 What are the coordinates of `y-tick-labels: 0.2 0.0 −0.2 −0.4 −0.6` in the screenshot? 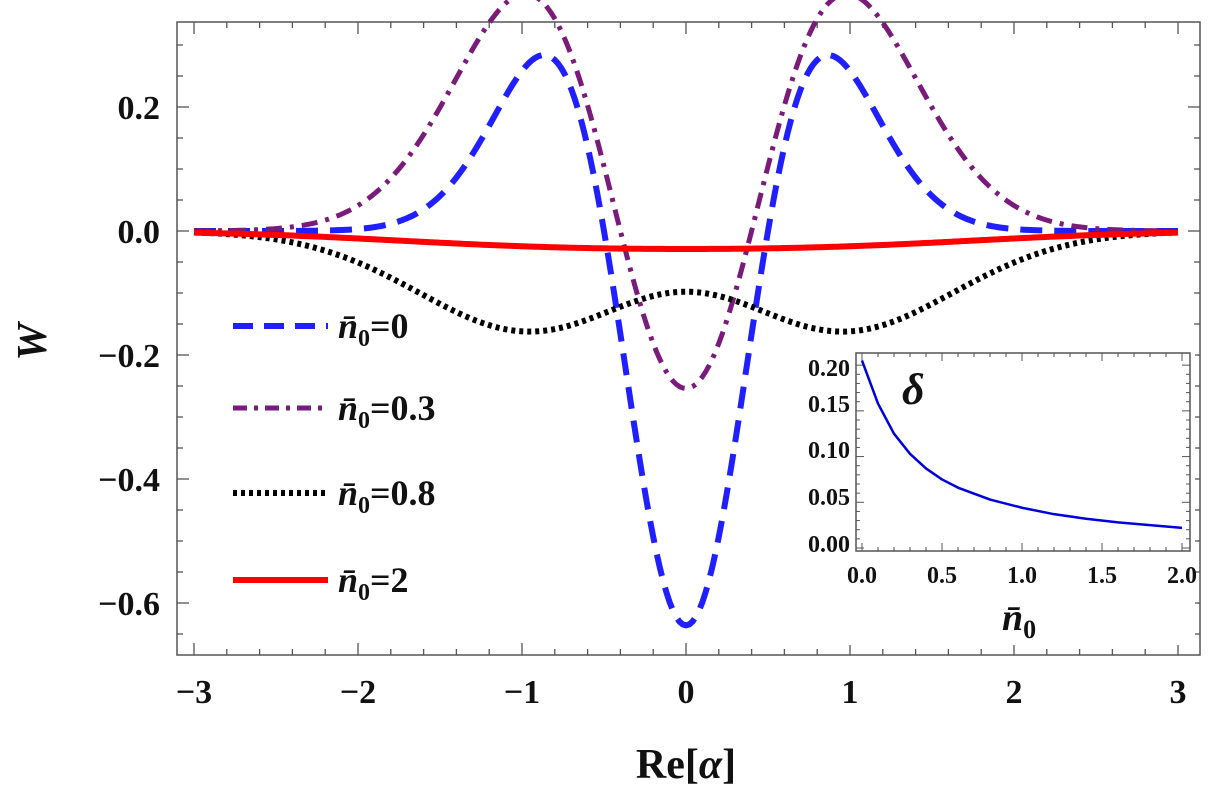 It's located at (129, 356).